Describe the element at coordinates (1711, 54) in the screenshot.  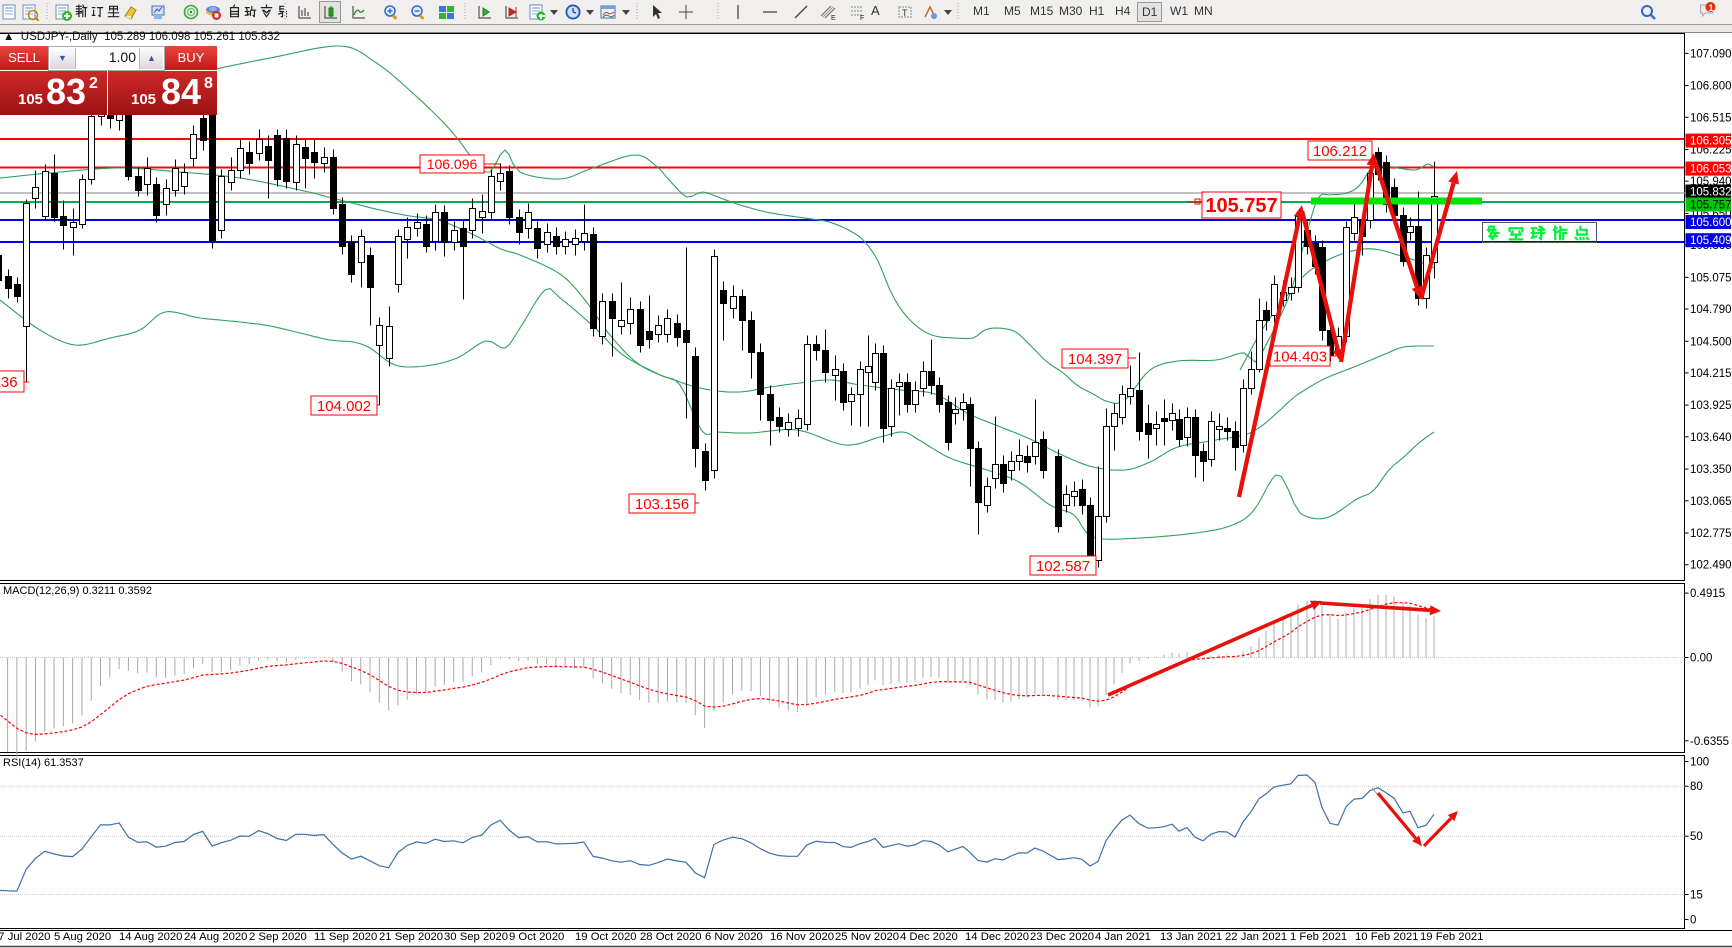
I see `svg-text: 107.090` at that location.